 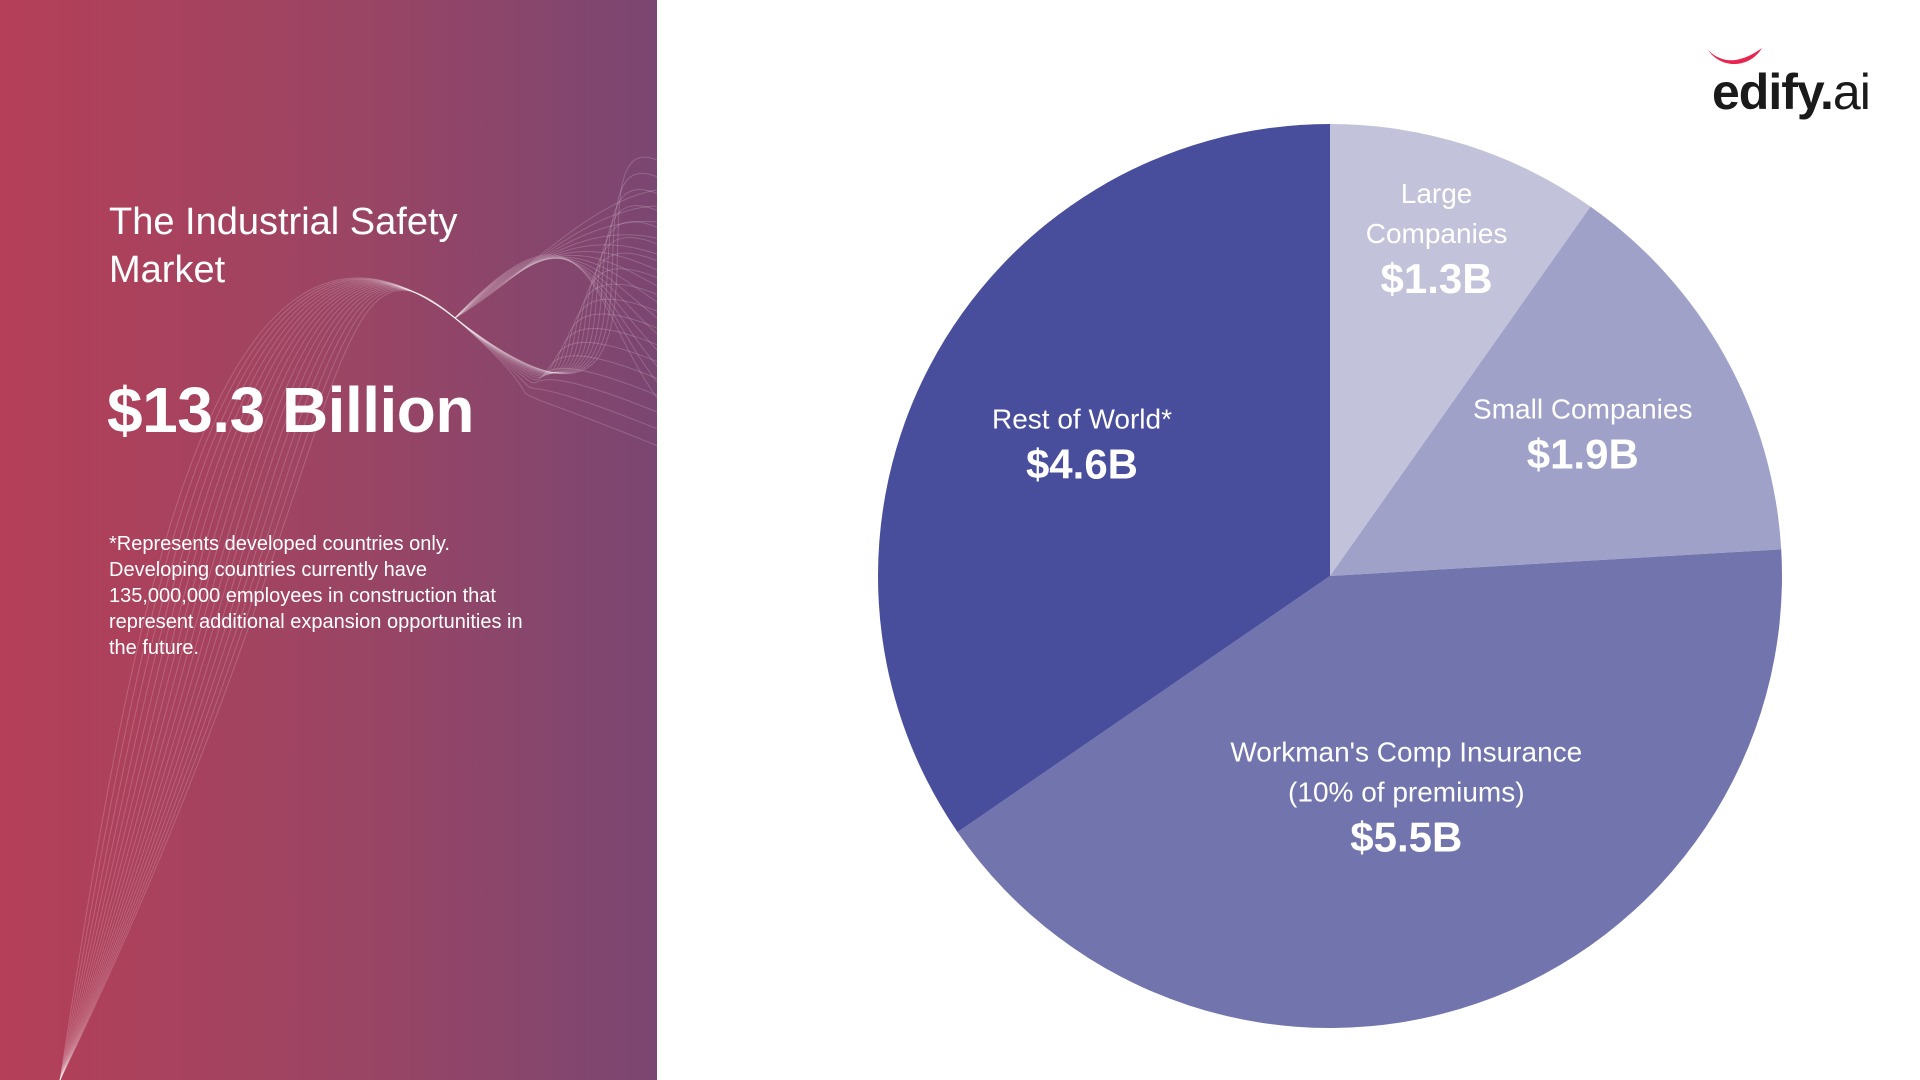 What do you see at coordinates (1851, 92) in the screenshot?
I see `logo-text-ai: ai` at bounding box center [1851, 92].